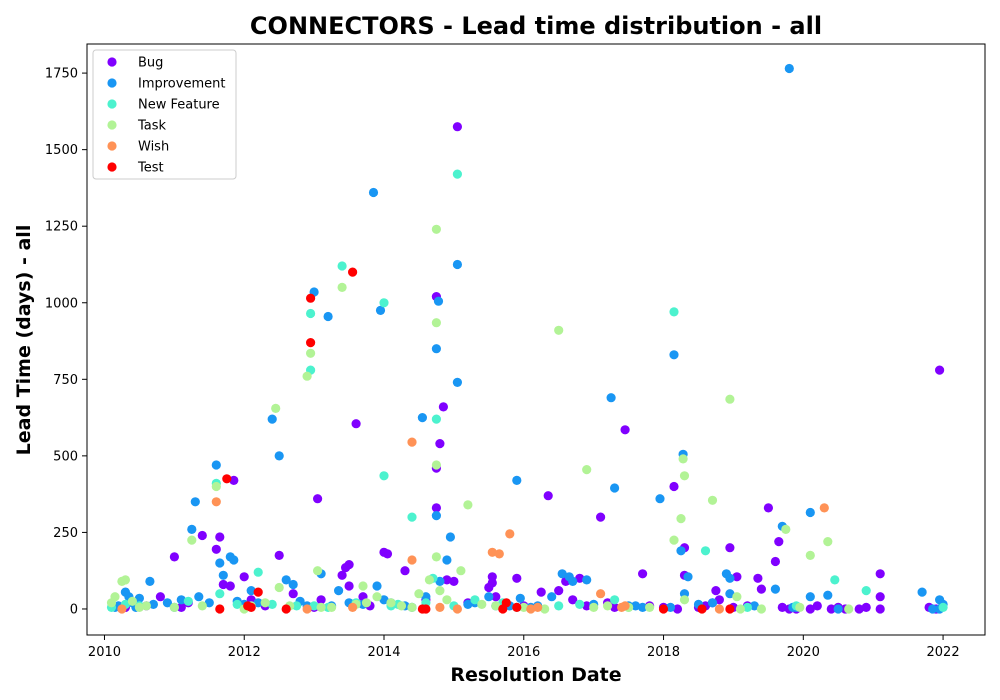 The height and width of the screenshot is (700, 1000). I want to click on y-tick-label: 750, so click(65, 380).